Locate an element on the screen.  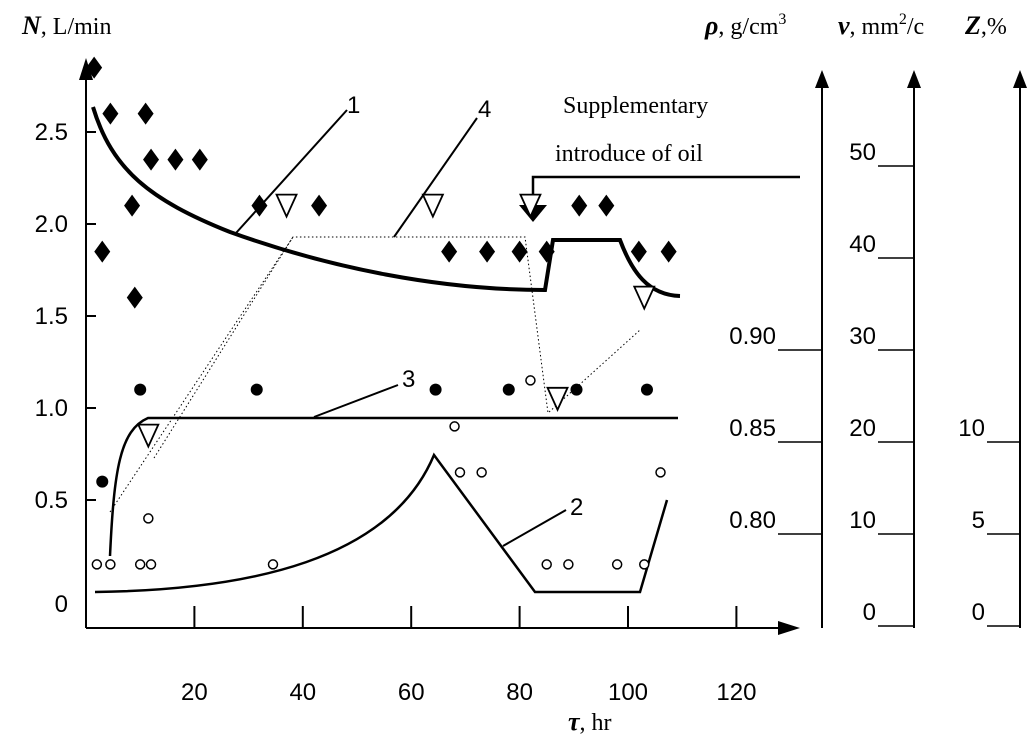
nu-axis-arrow is located at coordinates (914, 79).